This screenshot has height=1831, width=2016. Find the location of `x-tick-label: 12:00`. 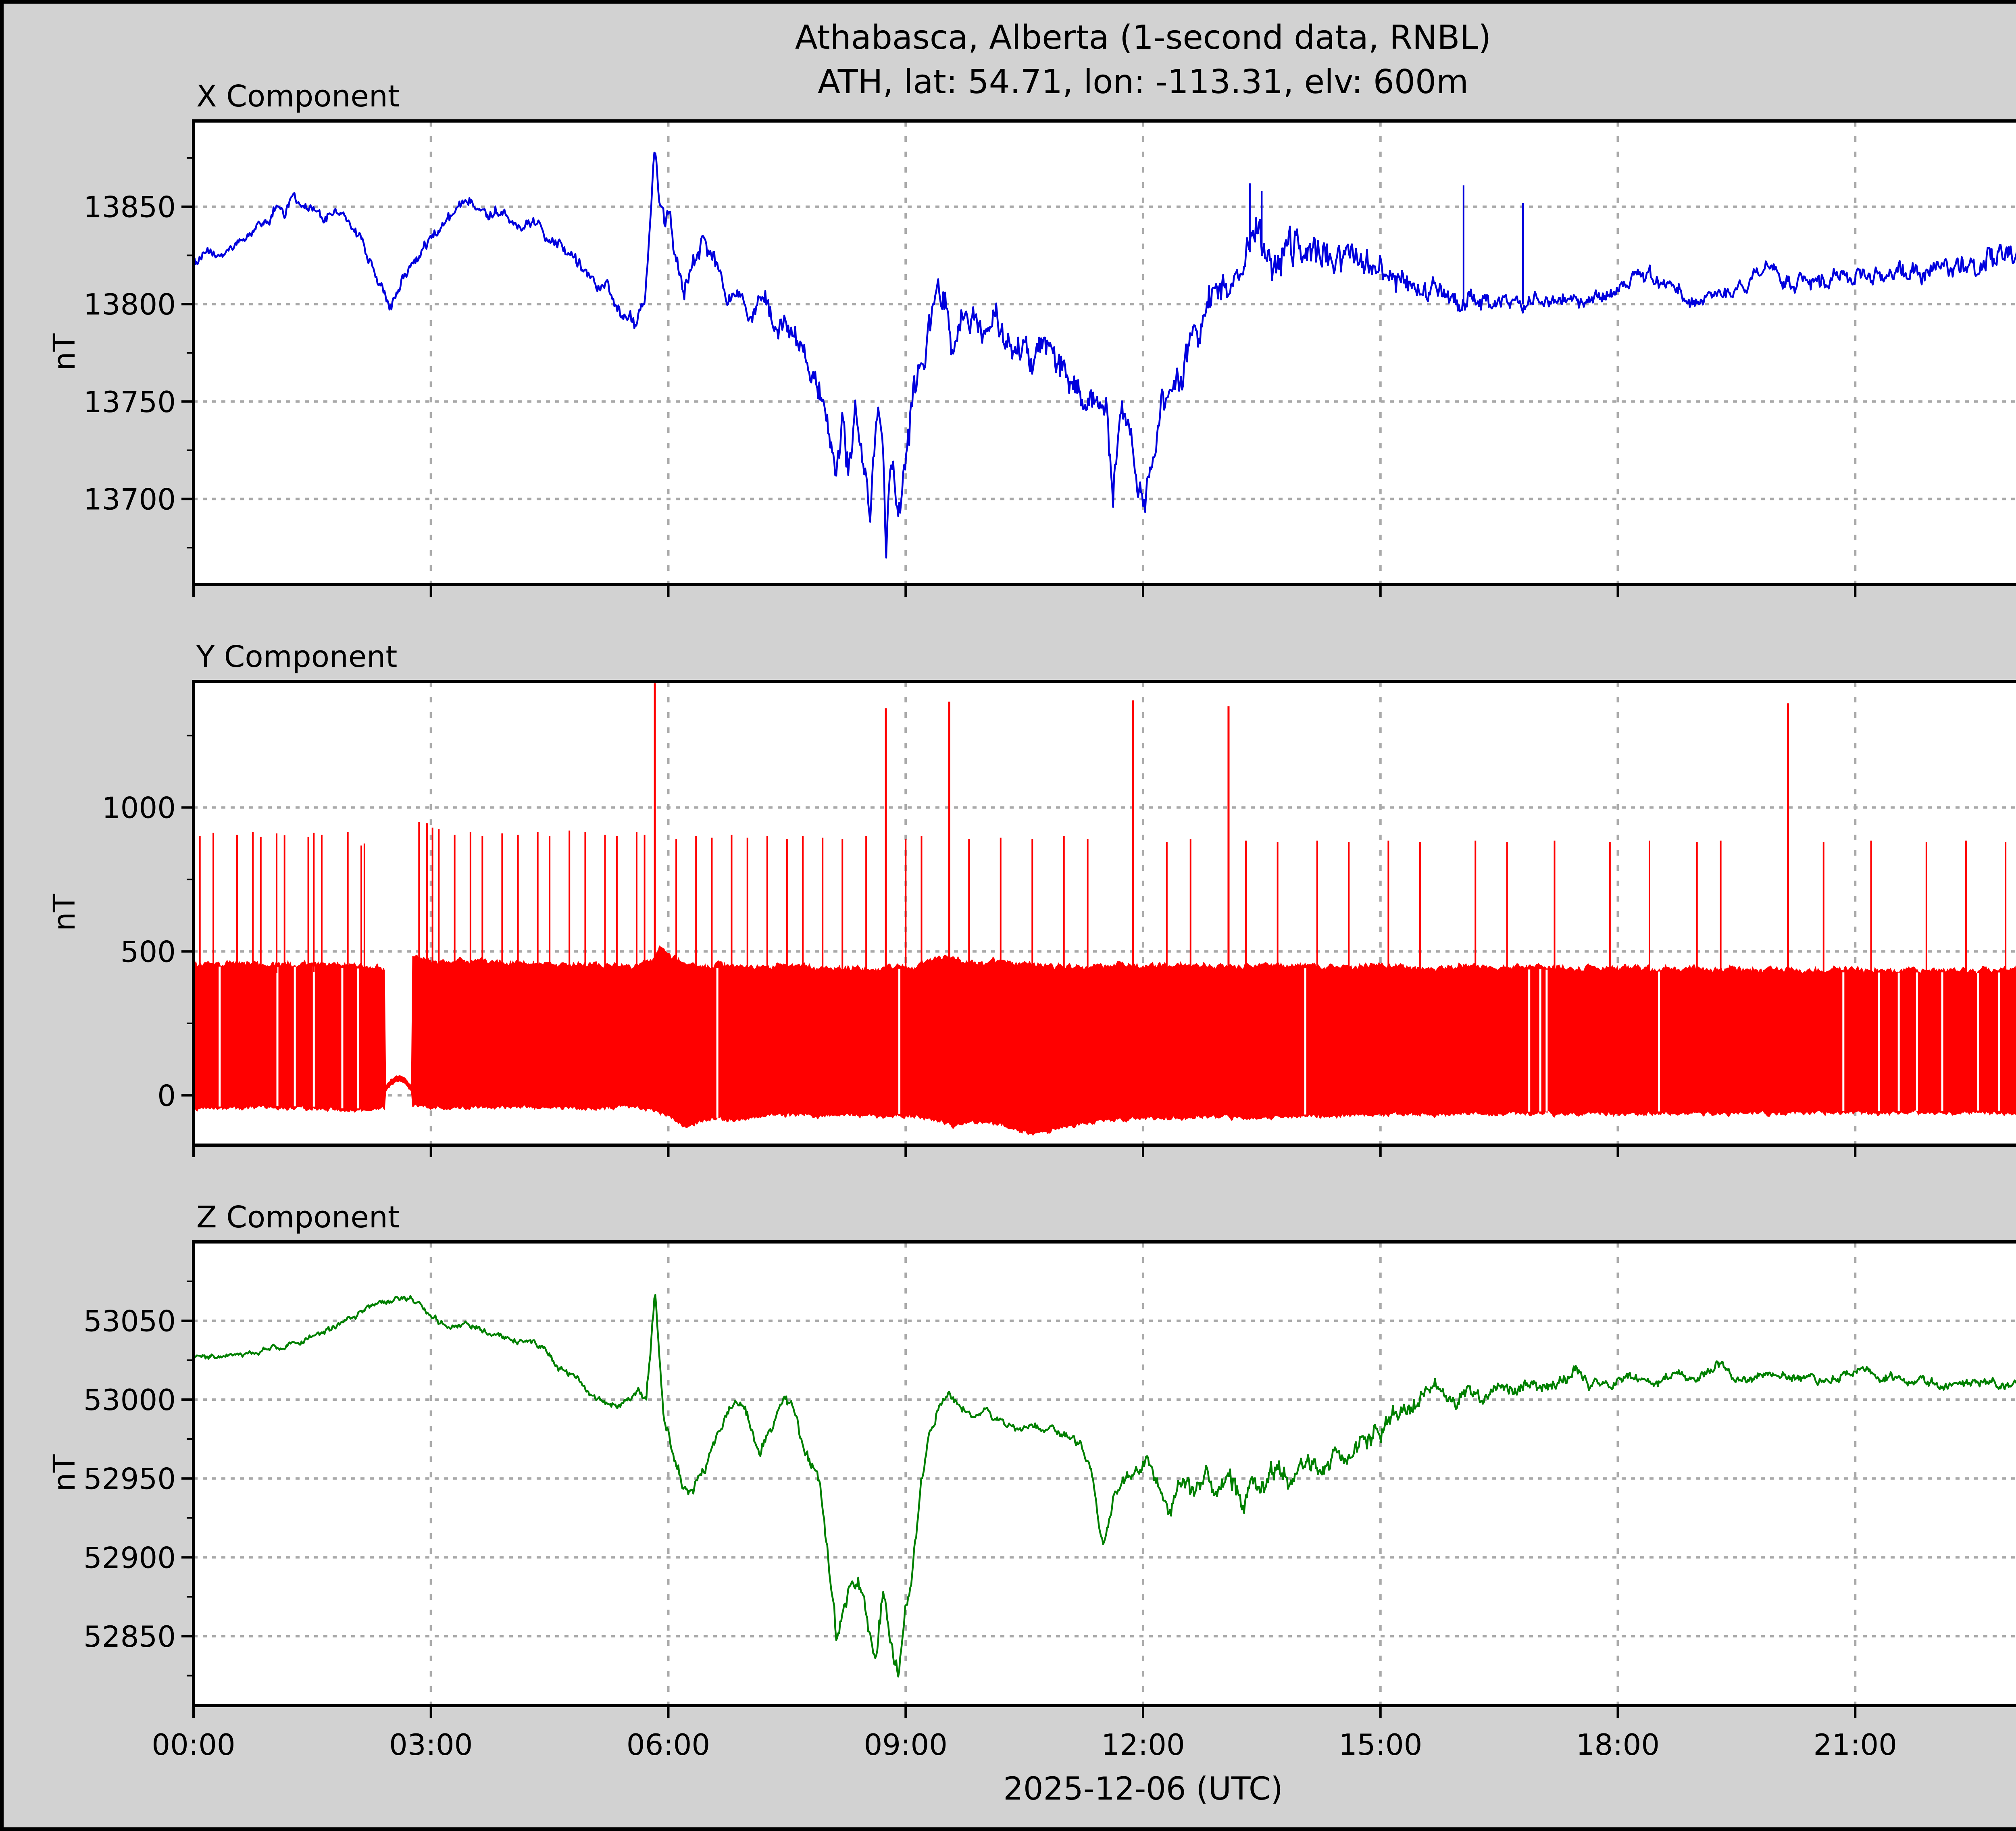

x-tick-label: 12:00 is located at coordinates (1143, 1745).